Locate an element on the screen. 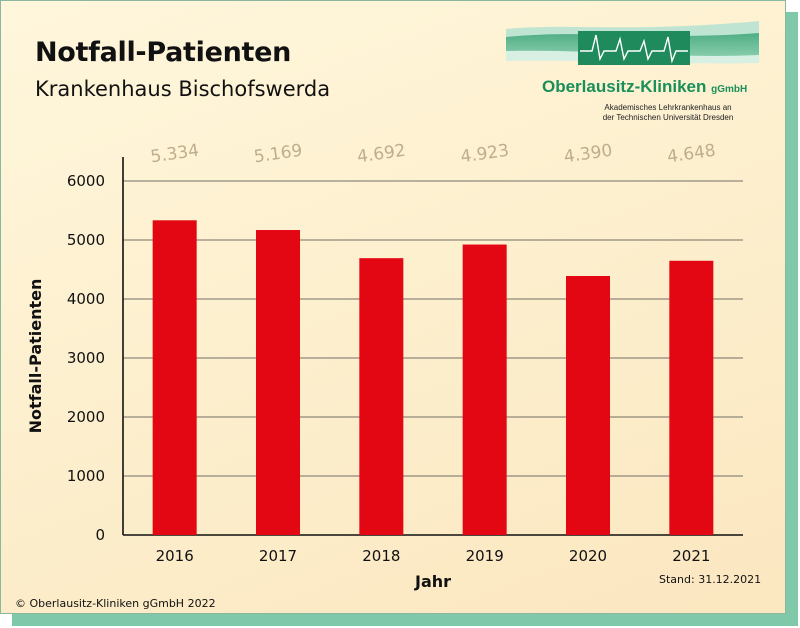  logo-tagline-1: Akademisches Lehrkrankenhaus an is located at coordinates (668, 107).